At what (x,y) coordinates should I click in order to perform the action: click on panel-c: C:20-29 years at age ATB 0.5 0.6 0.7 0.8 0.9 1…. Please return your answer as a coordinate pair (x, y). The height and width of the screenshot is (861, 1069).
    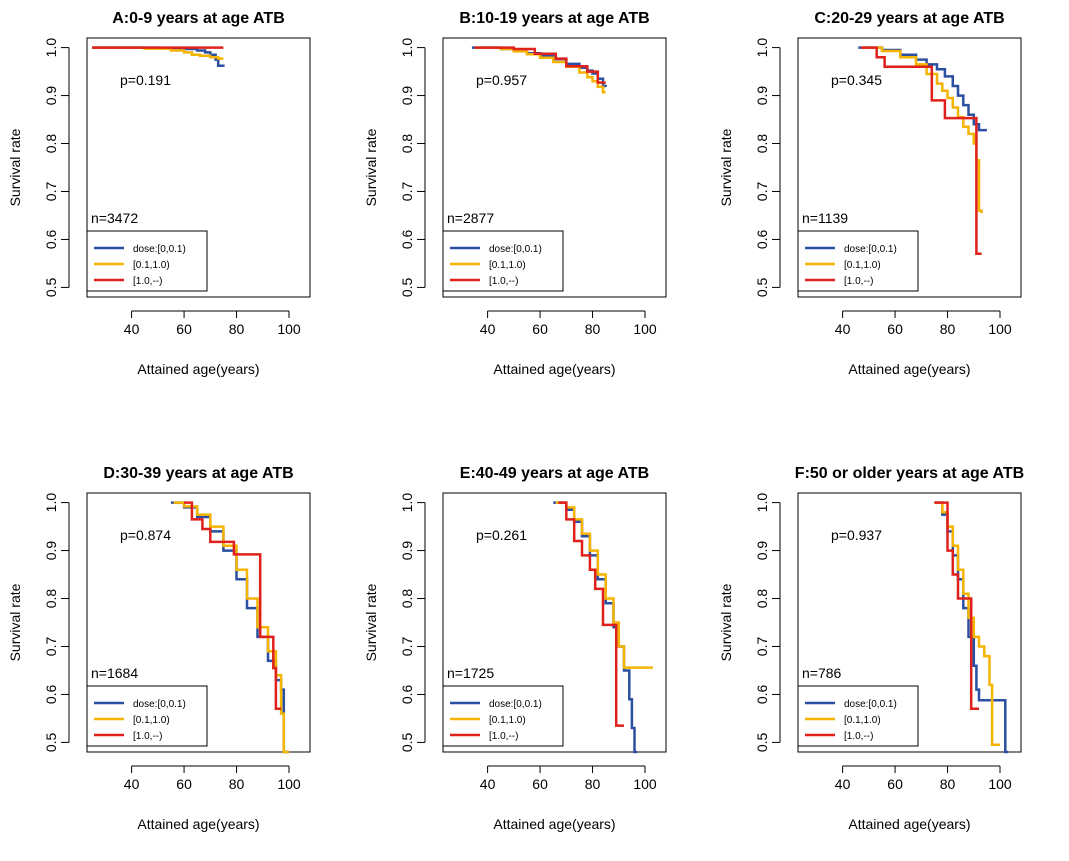
    Looking at the image, I should click on (870, 193).